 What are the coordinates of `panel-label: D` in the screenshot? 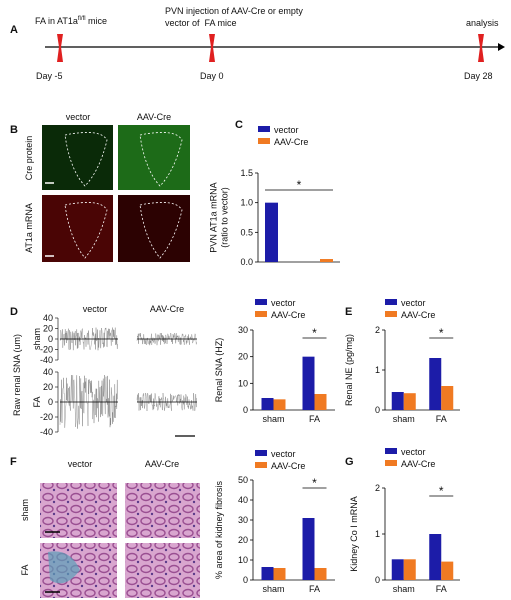 It's located at (14, 312).